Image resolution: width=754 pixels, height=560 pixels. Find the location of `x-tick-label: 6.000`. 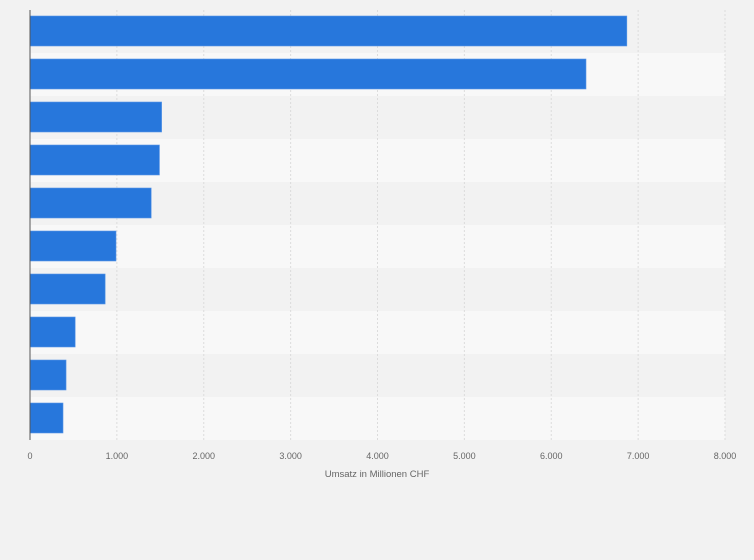

x-tick-label: 6.000 is located at coordinates (551, 456).